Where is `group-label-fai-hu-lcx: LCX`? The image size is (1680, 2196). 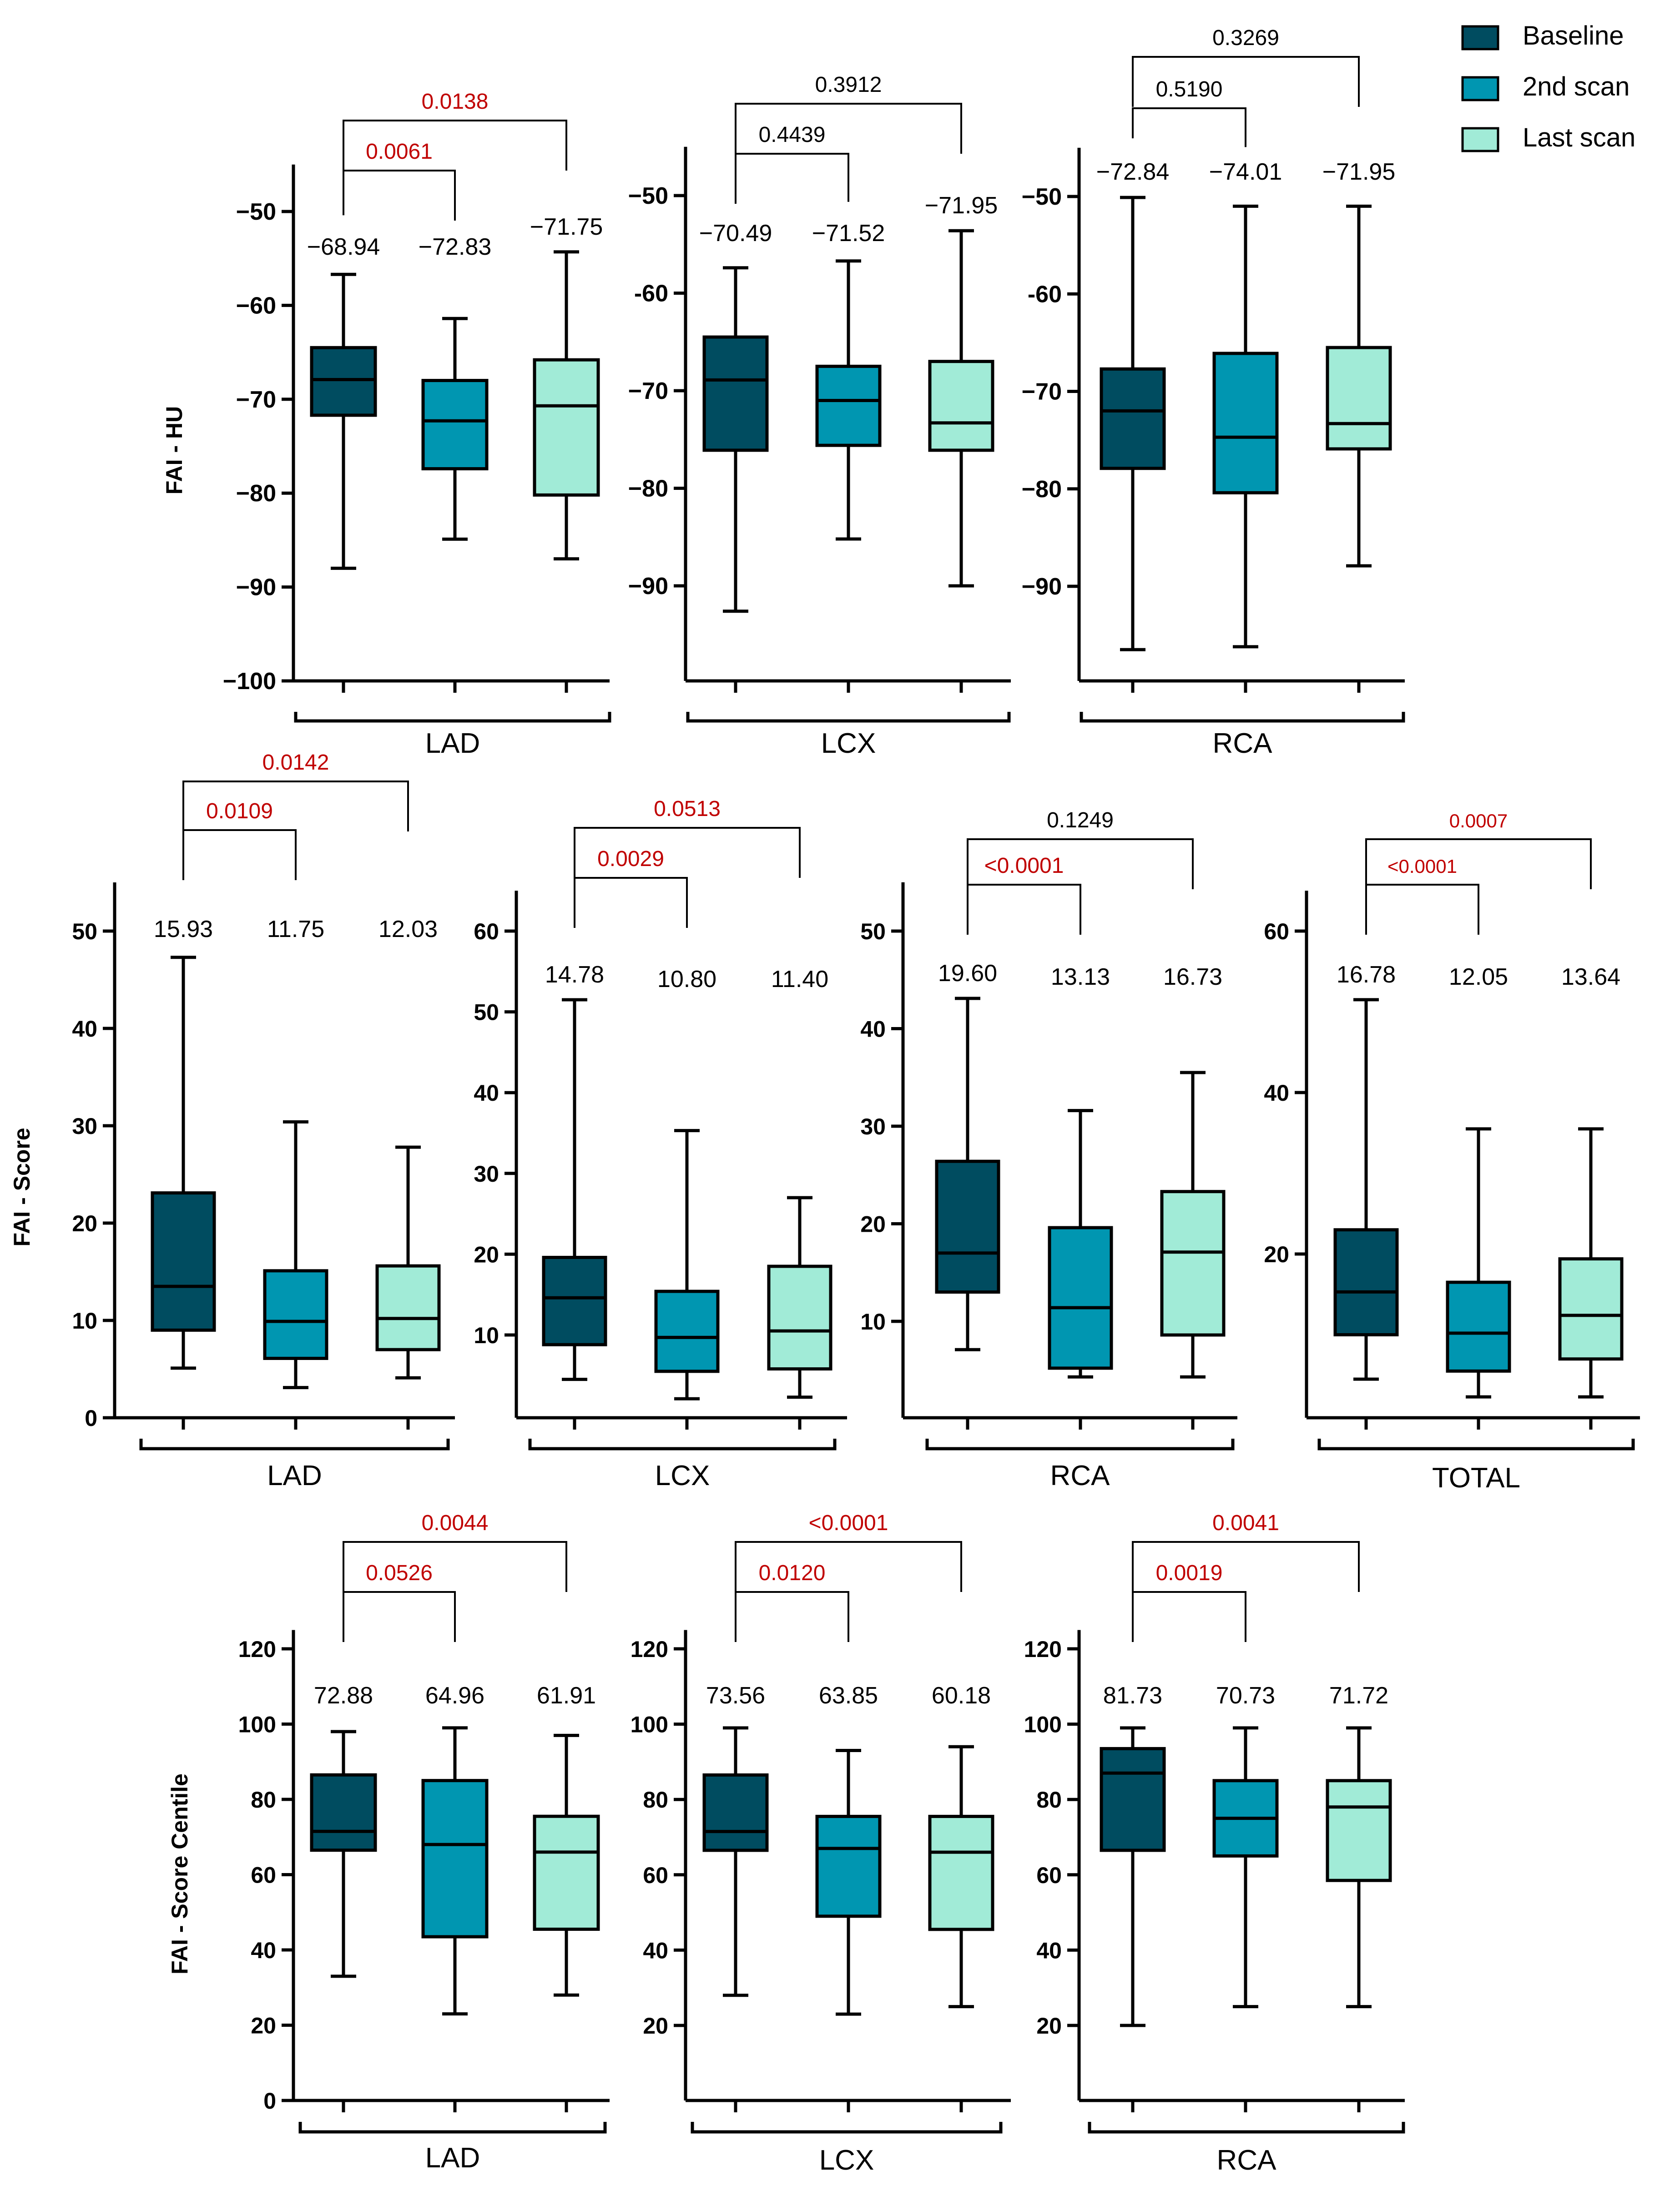
group-label-fai-hu-lcx: LCX is located at coordinates (848, 744).